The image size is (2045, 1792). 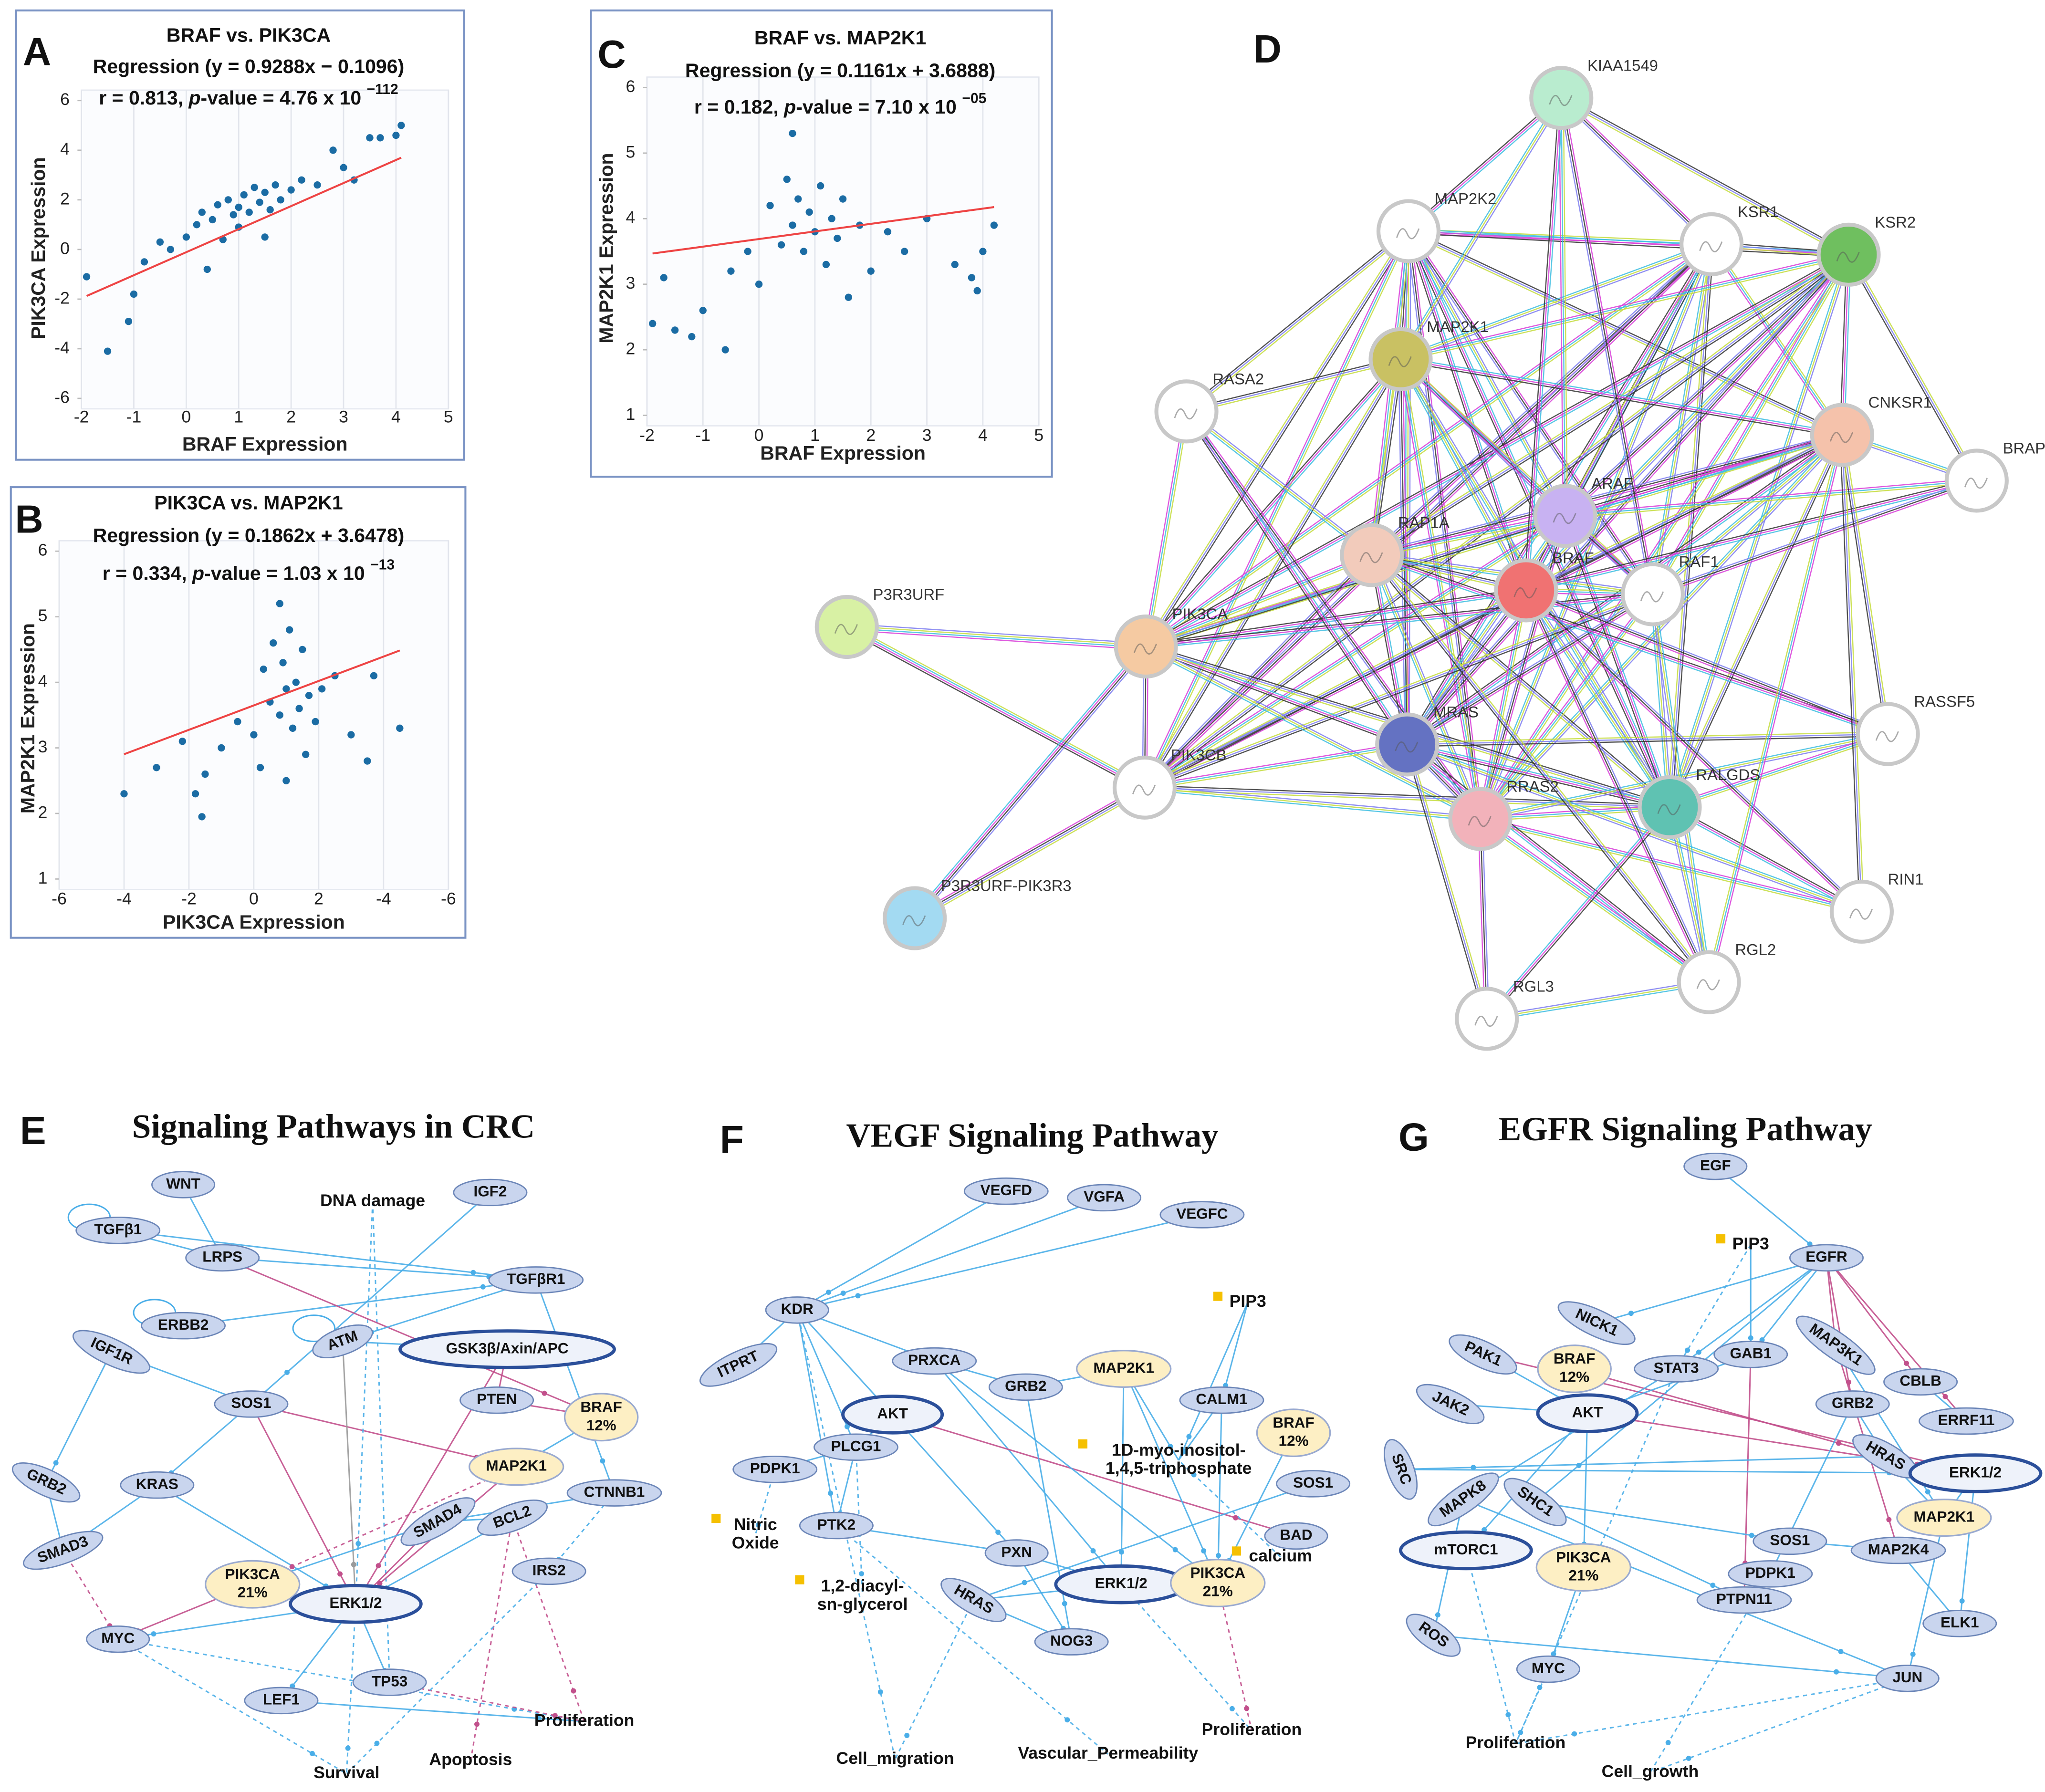 I want to click on node-label: PDPK1, so click(x=1770, y=1572).